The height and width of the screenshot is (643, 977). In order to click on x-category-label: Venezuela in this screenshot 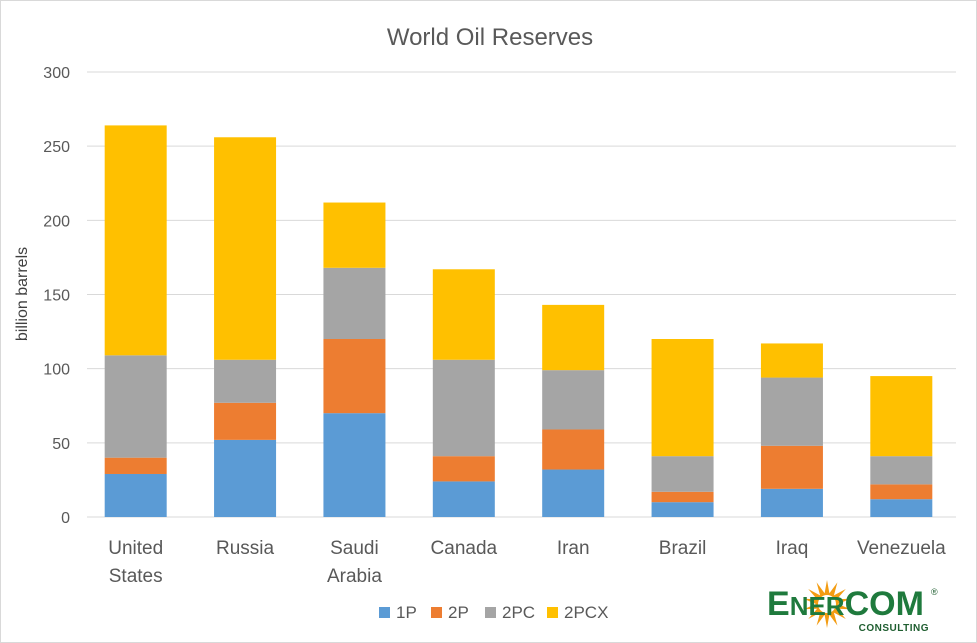, I will do `click(901, 548)`.